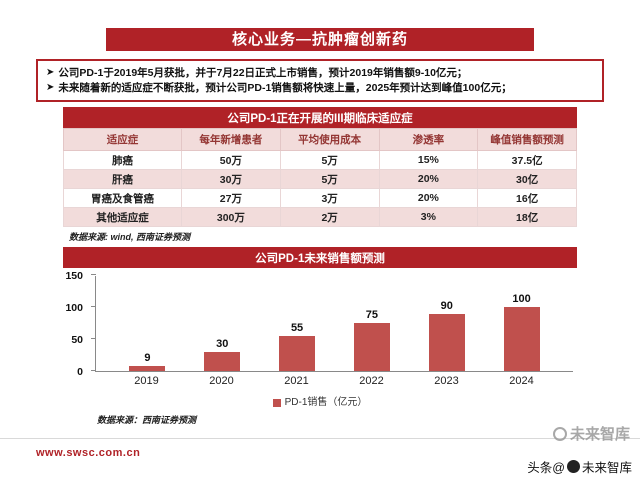 This screenshot has width=640, height=480. Describe the element at coordinates (521, 381) in the screenshot. I see `x-tick-label: 2024` at that location.